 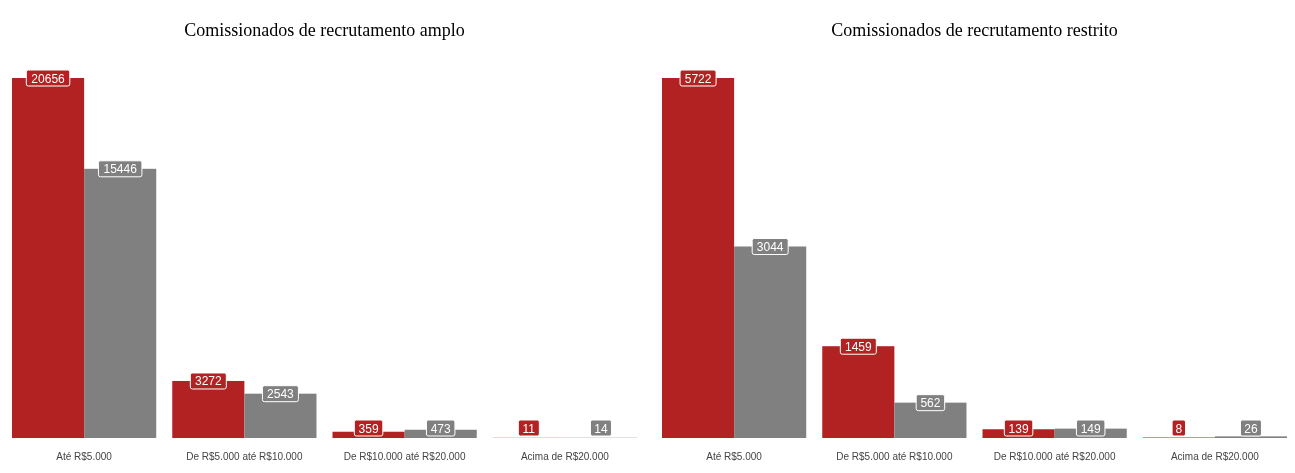 What do you see at coordinates (858, 346) in the screenshot?
I see `data-label: 1459` at bounding box center [858, 346].